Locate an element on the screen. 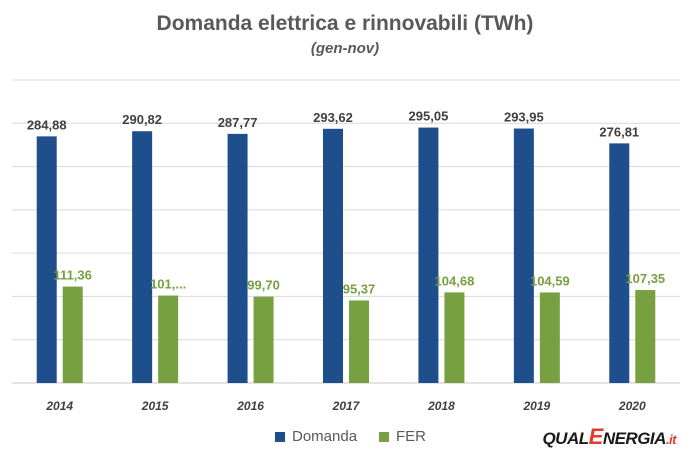 The image size is (690, 460). data-label-domanda-2014: 284,88 is located at coordinates (47, 124).